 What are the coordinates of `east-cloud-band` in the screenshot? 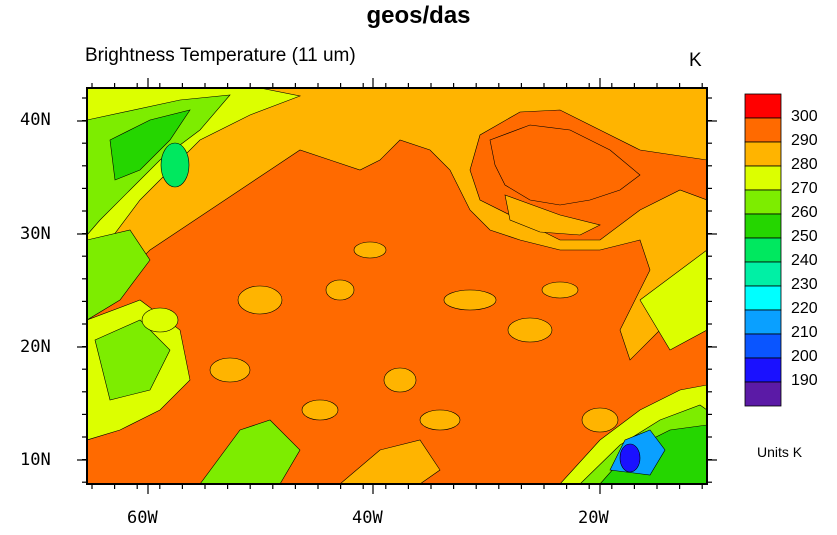 It's located at (673, 300).